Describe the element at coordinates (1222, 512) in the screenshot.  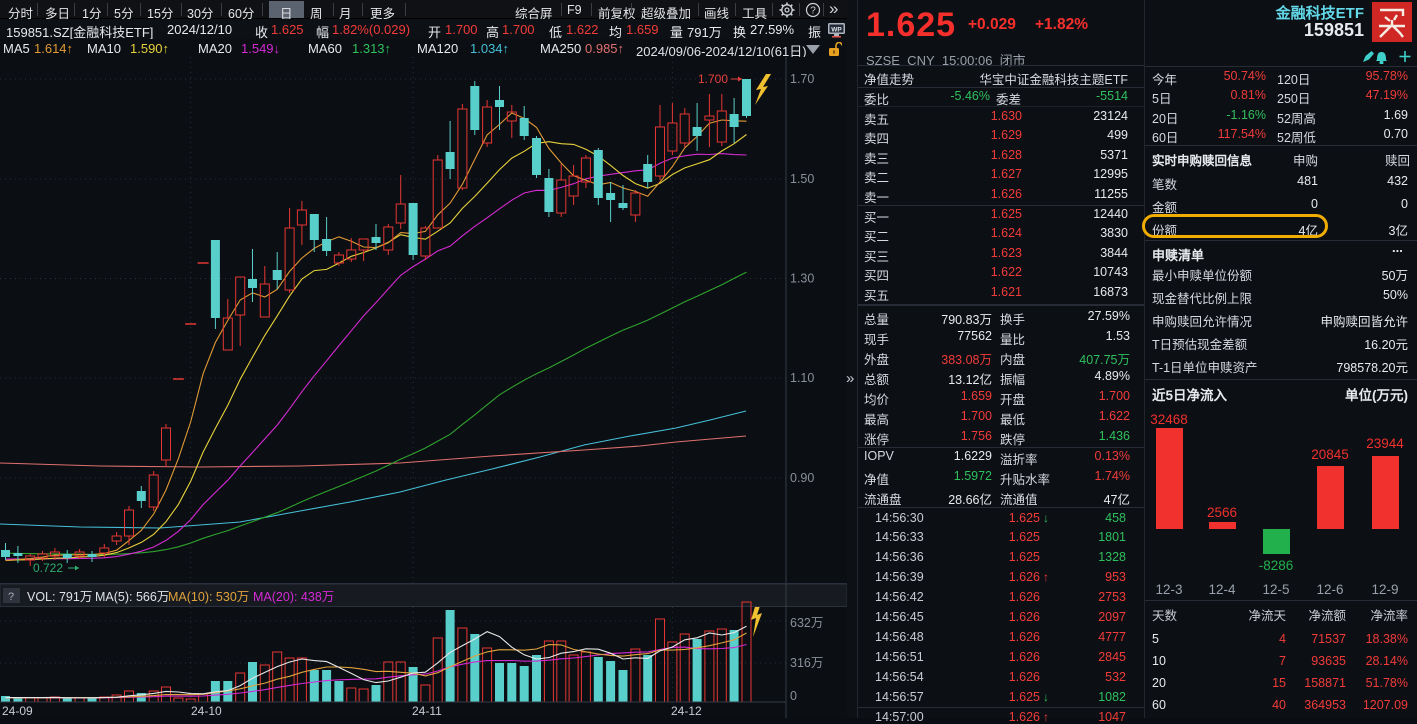
I see `svg-text: 2566` at that location.